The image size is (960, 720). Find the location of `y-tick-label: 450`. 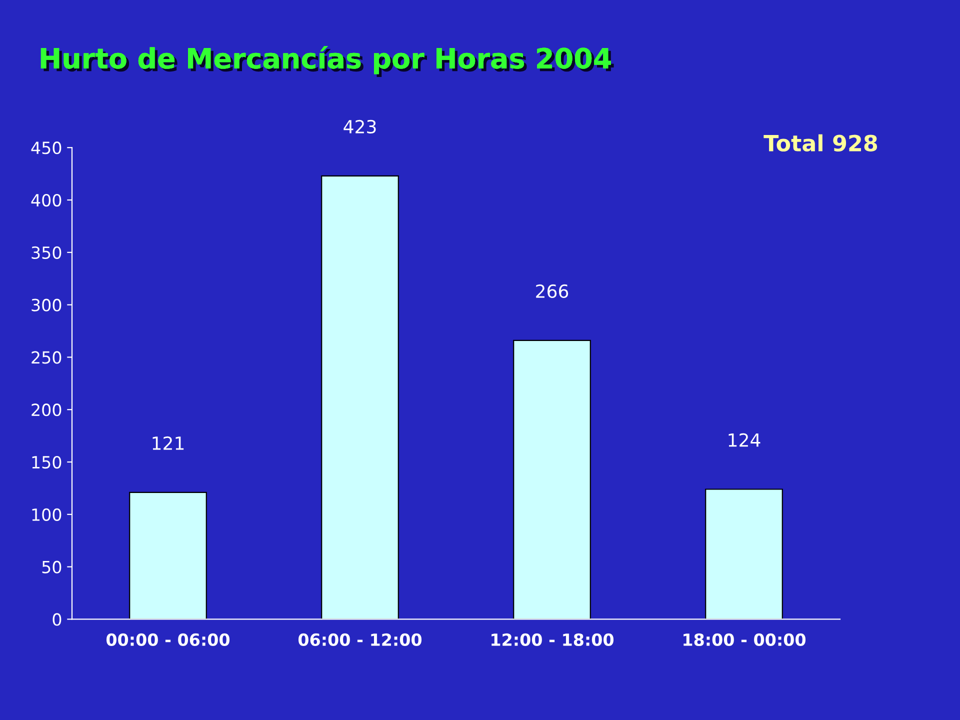

y-tick-label: 450 is located at coordinates (46, 148).